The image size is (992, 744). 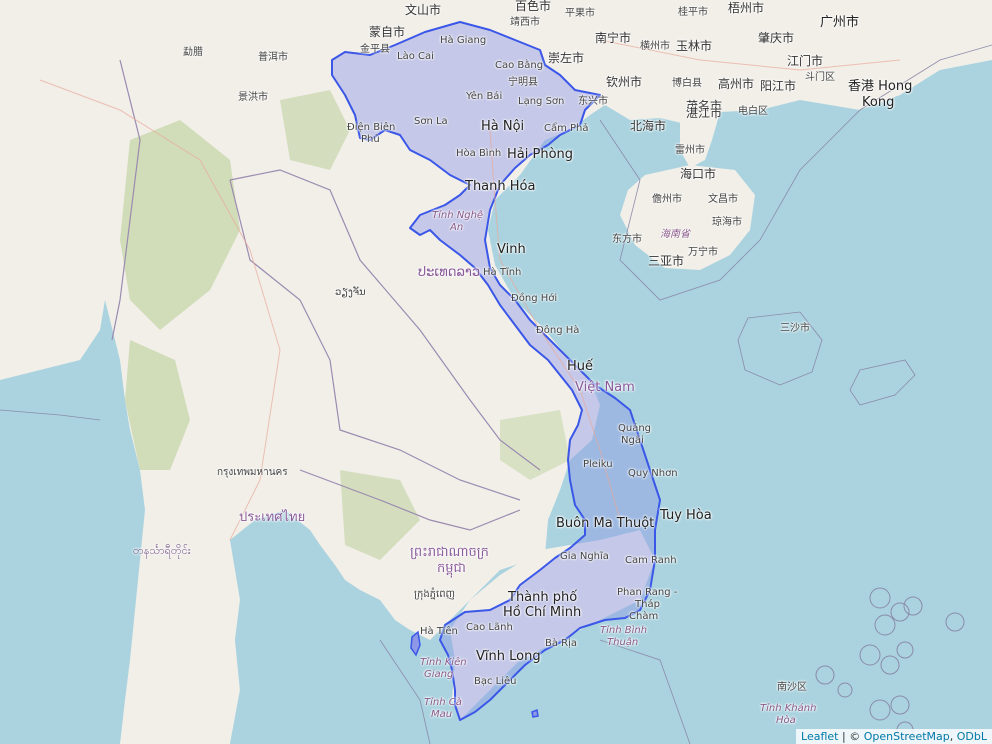 What do you see at coordinates (431, 121) in the screenshot?
I see `city-label: Sơn La` at bounding box center [431, 121].